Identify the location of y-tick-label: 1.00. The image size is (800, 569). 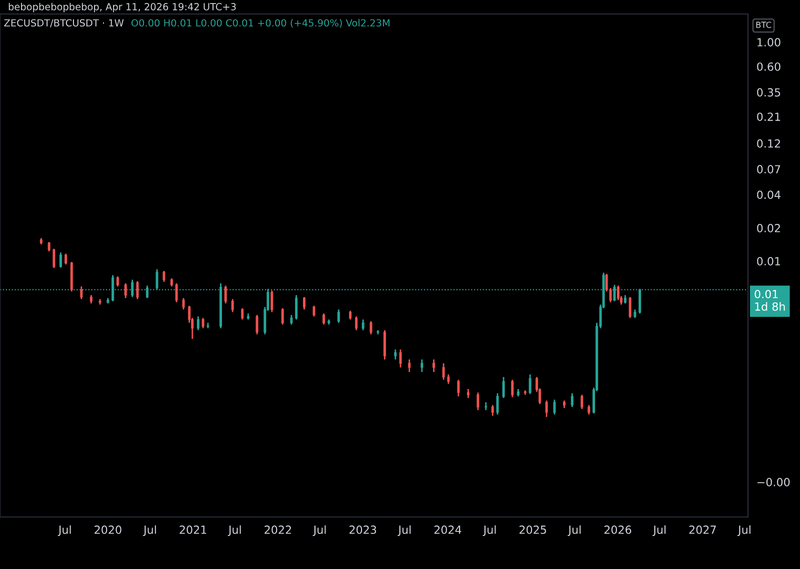
(769, 42).